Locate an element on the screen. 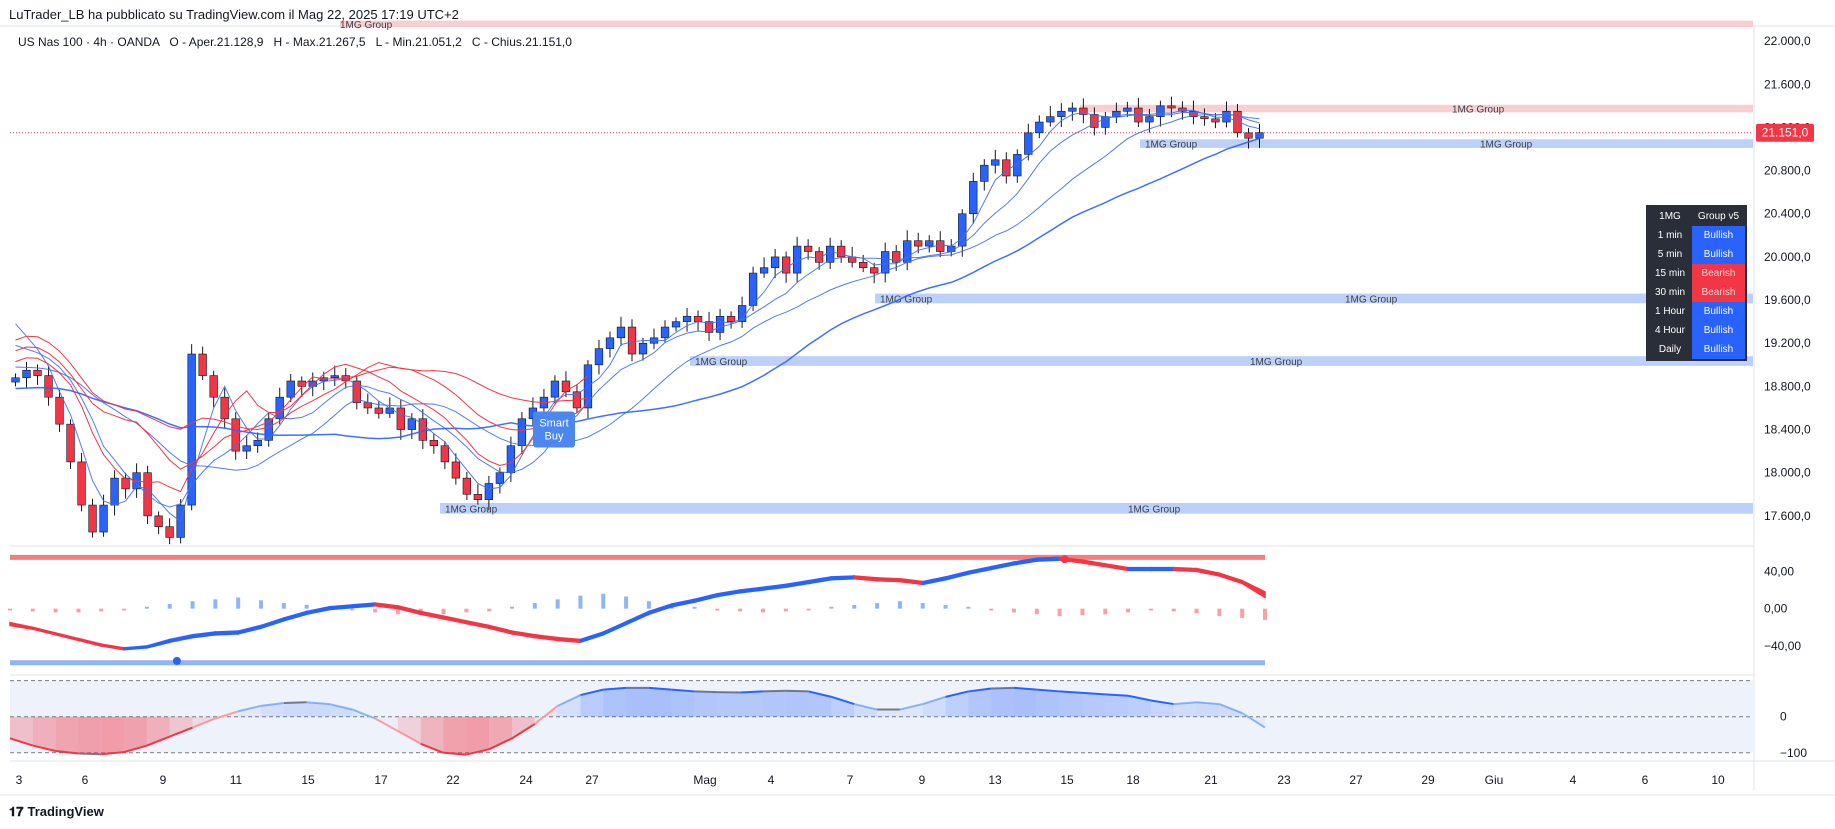 This screenshot has width=1835, height=829. price-tick-label: 19.200,0 is located at coordinates (1787, 343).